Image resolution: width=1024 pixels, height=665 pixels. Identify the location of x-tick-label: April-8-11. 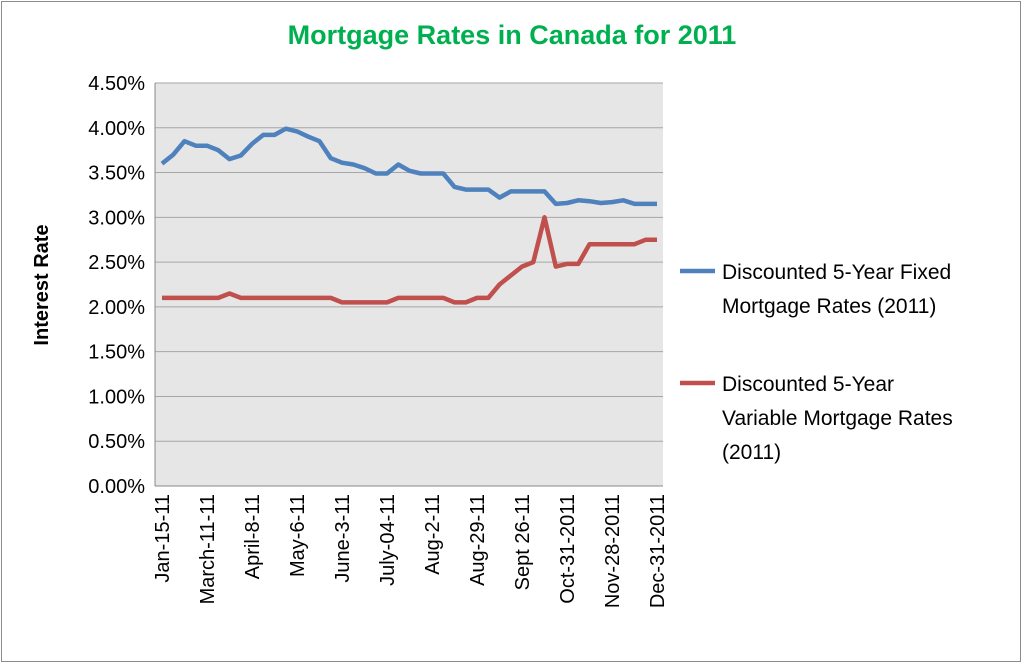
(253, 536).